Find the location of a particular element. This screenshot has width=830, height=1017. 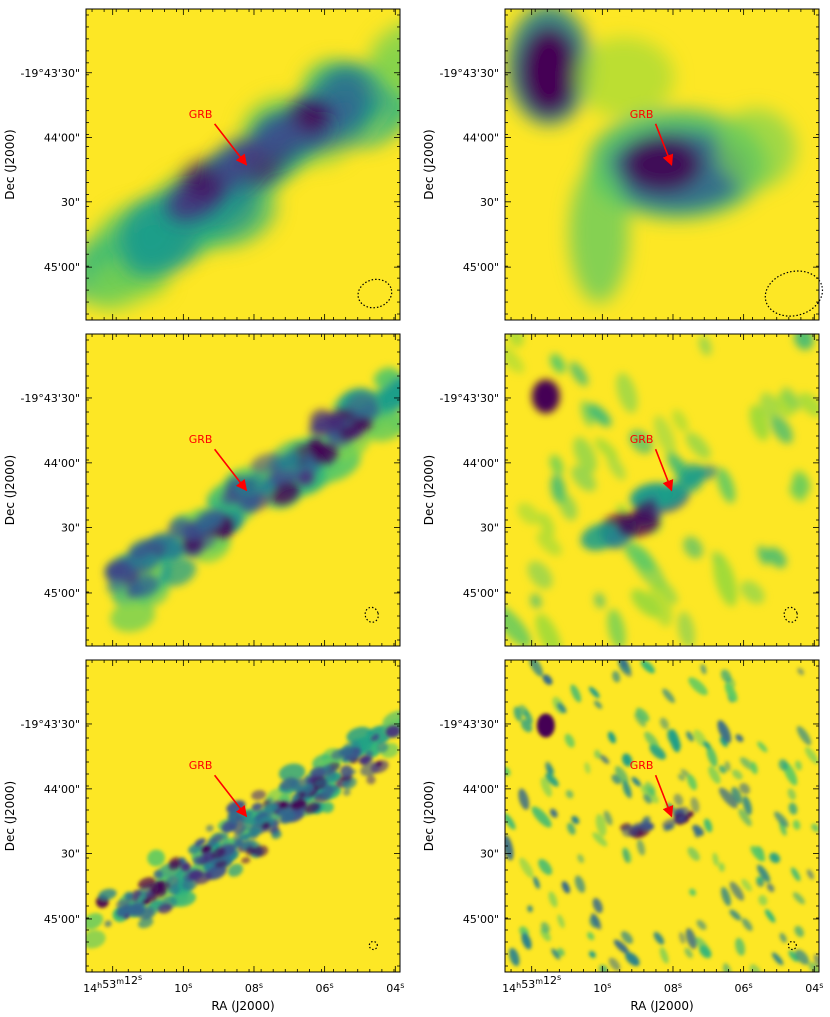

panel-r1-c1: GRB -19°43'30" 44'00" 30" 45'00" Dec (J2000) is located at coordinates (202, 164).